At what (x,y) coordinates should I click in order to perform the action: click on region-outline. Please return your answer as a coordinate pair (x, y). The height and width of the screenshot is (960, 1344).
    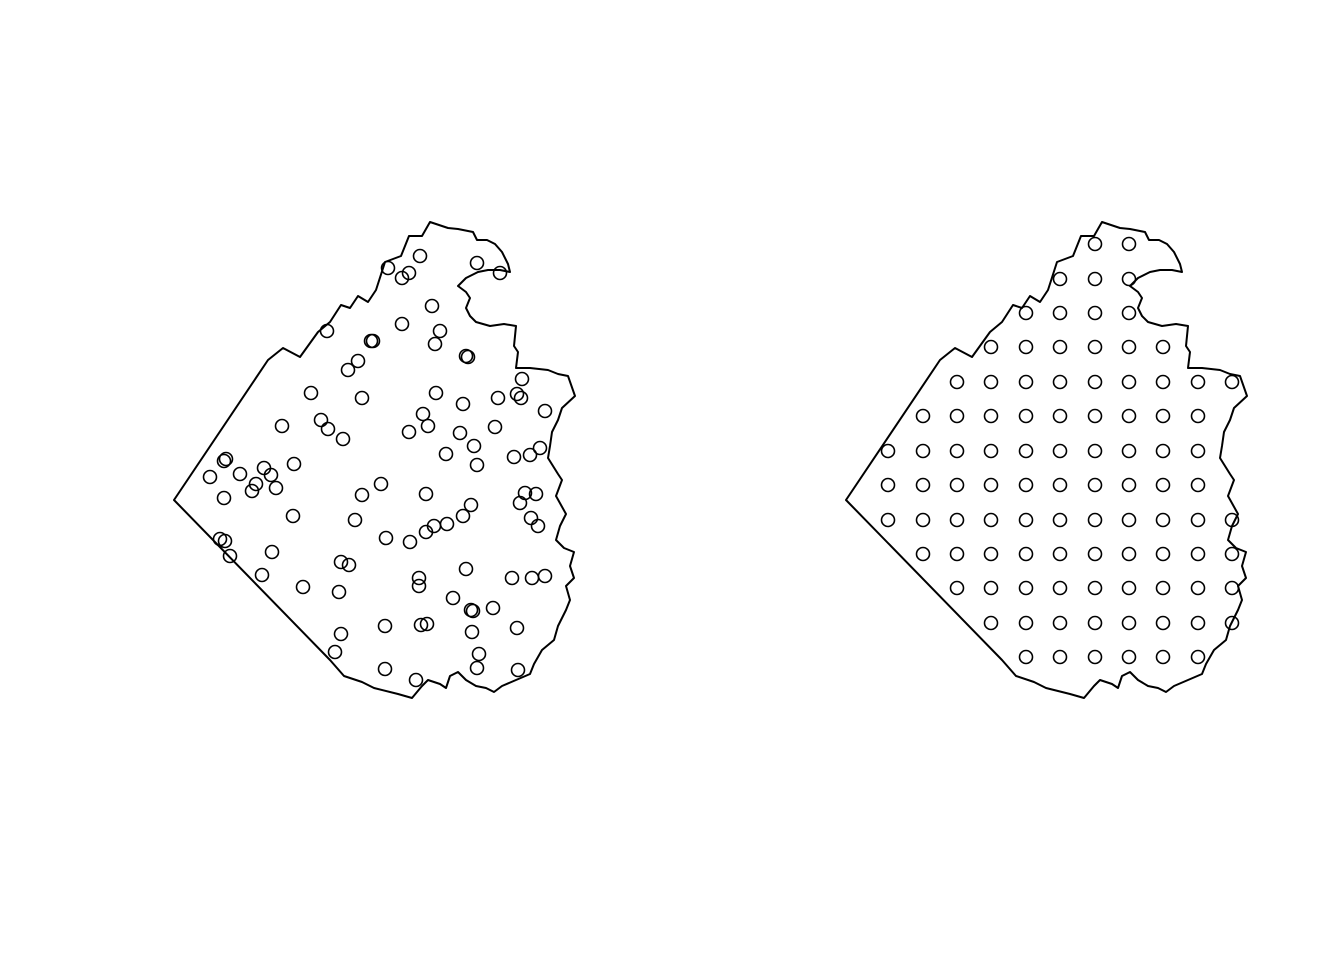
    Looking at the image, I should click on (1046, 460).